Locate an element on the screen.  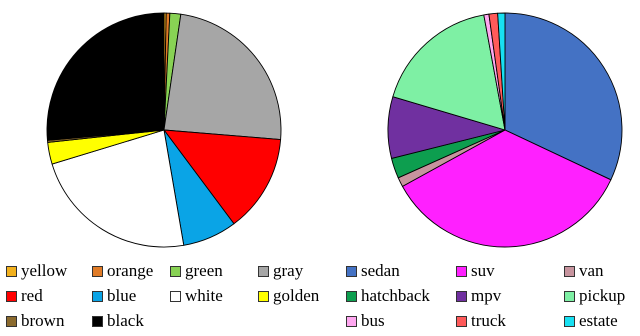
legend-item-black: black is located at coordinates (118, 321).